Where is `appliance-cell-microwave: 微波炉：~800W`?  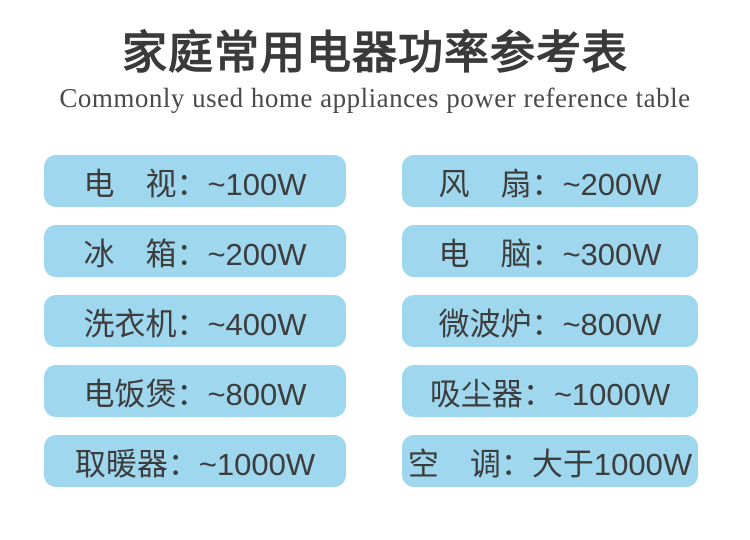
appliance-cell-microwave: 微波炉：~800W is located at coordinates (550, 321).